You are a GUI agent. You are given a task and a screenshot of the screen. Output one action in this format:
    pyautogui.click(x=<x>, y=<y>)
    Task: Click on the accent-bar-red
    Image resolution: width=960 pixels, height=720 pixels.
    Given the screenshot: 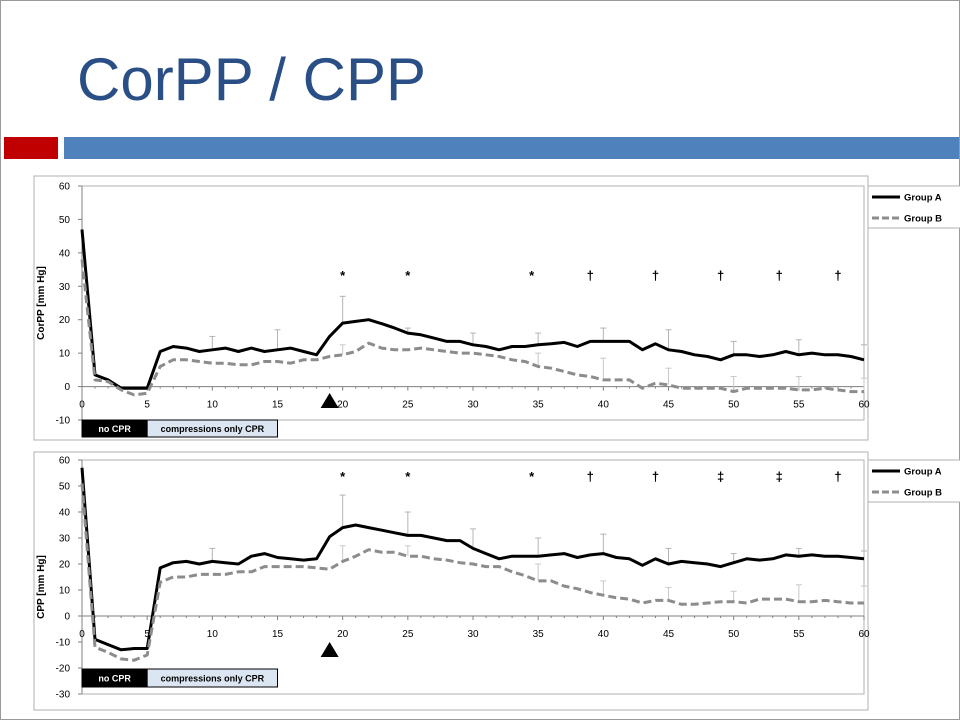 What is the action you would take?
    pyautogui.click(x=31, y=148)
    